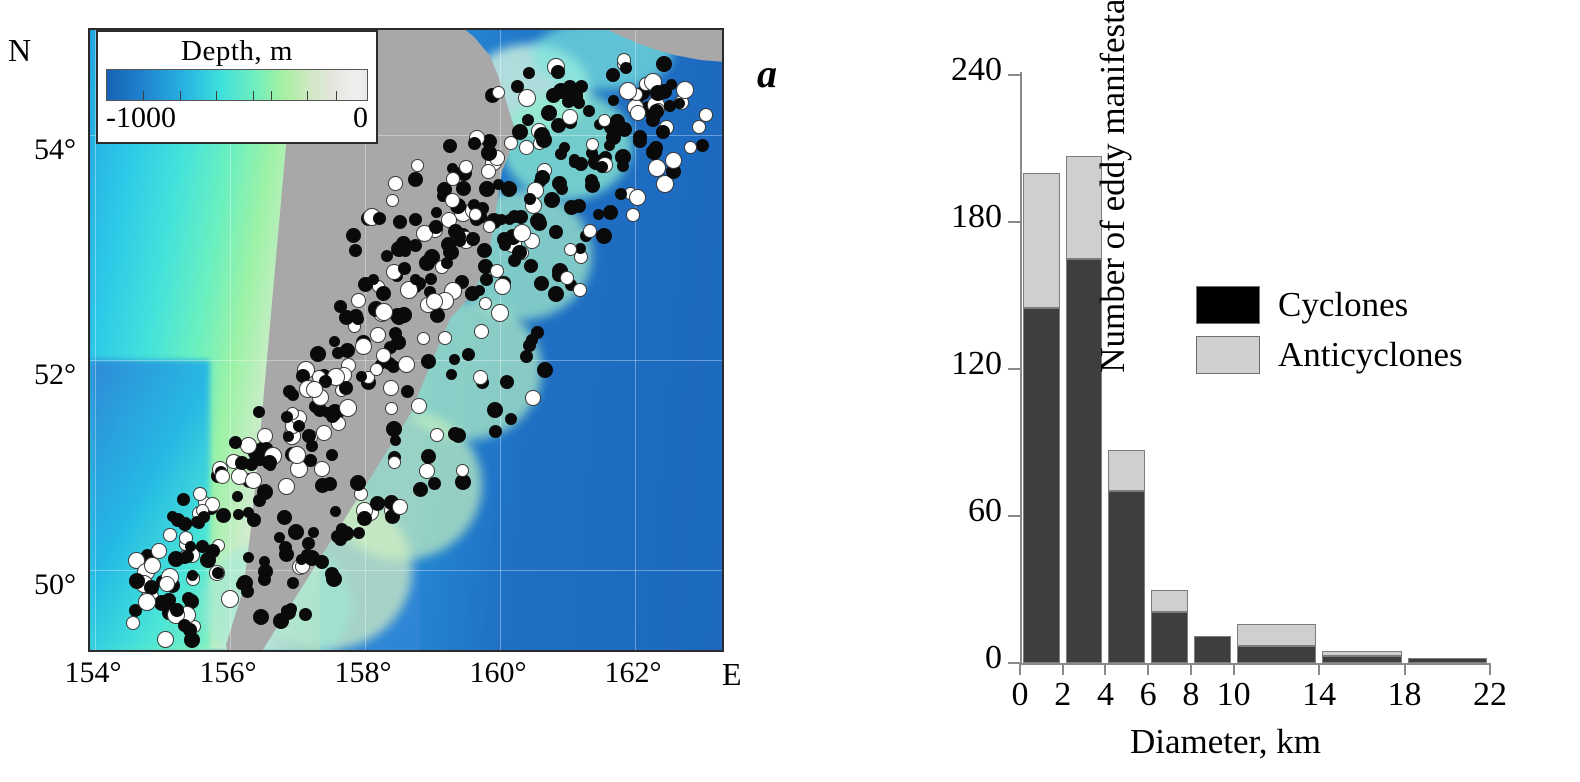 The image size is (1580, 782). Describe the element at coordinates (1404, 694) in the screenshot. I see `x-tick-label-18: 18` at that location.